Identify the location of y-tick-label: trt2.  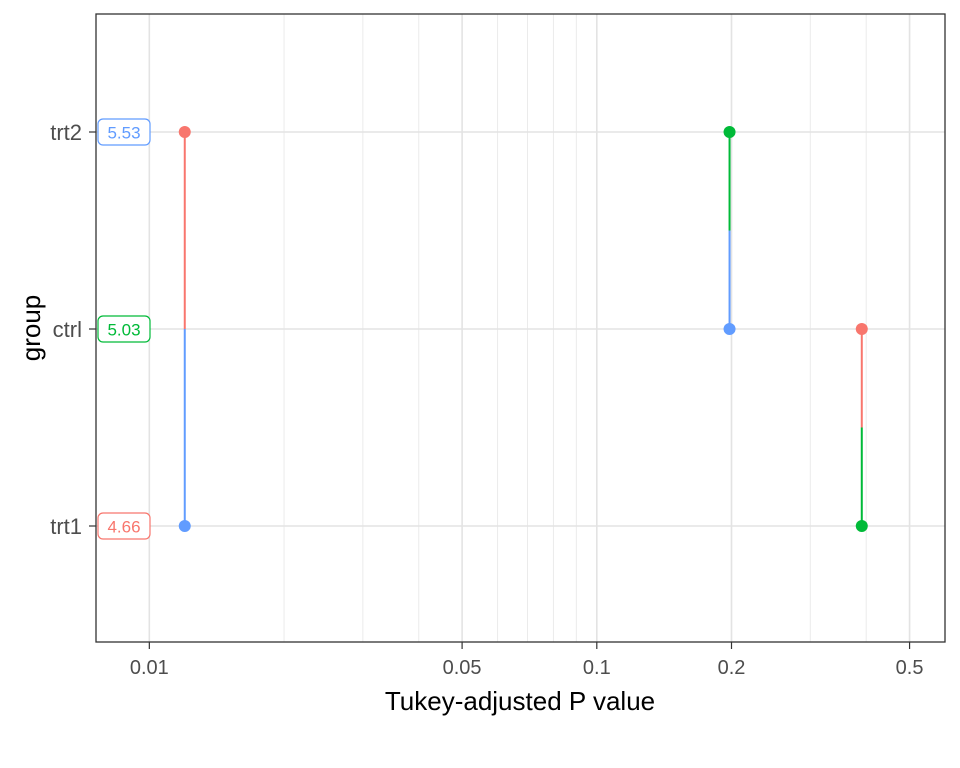
(66, 132).